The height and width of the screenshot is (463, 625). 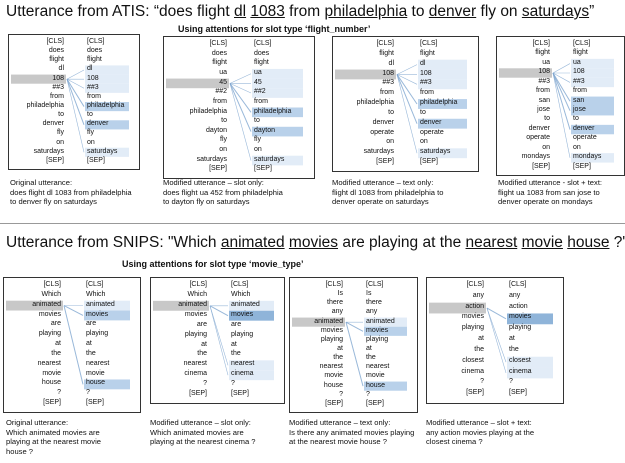 I want to click on atis-panel-2-left-token-saturdays: saturdays, so click(x=211, y=159).